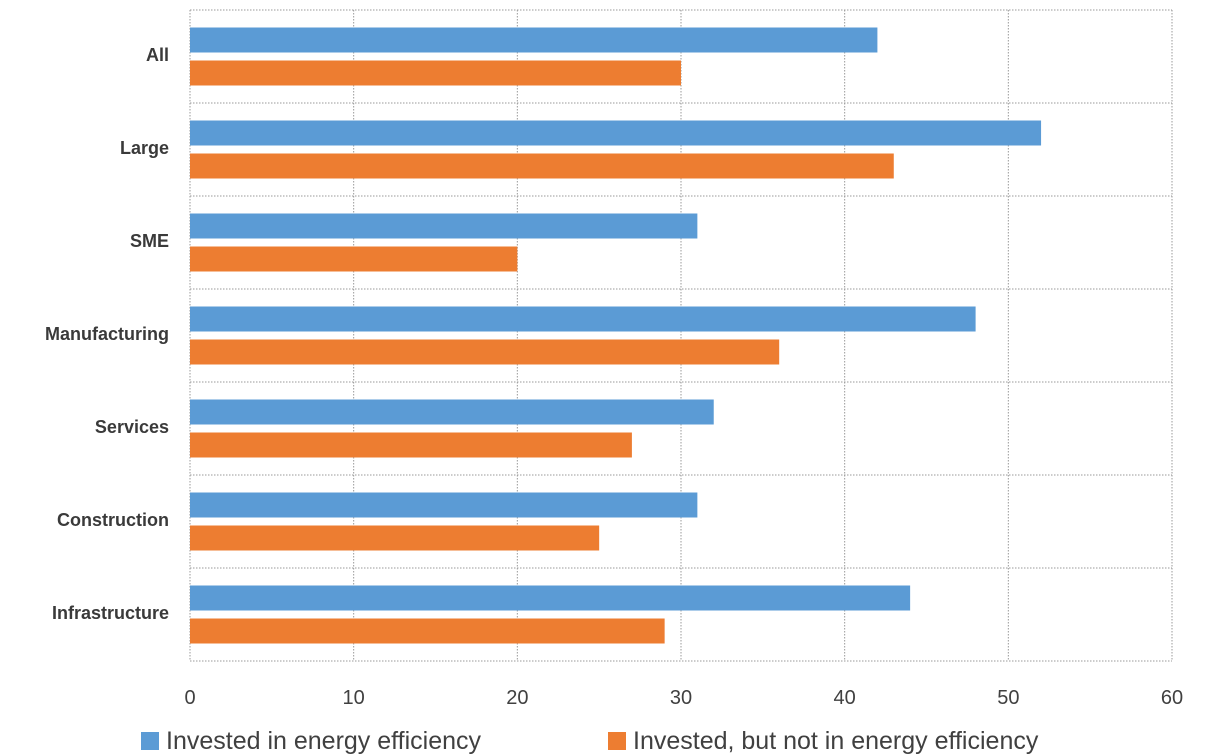 The image size is (1211, 756). I want to click on category-label-manufacturing: Manufacturing, so click(107, 334).